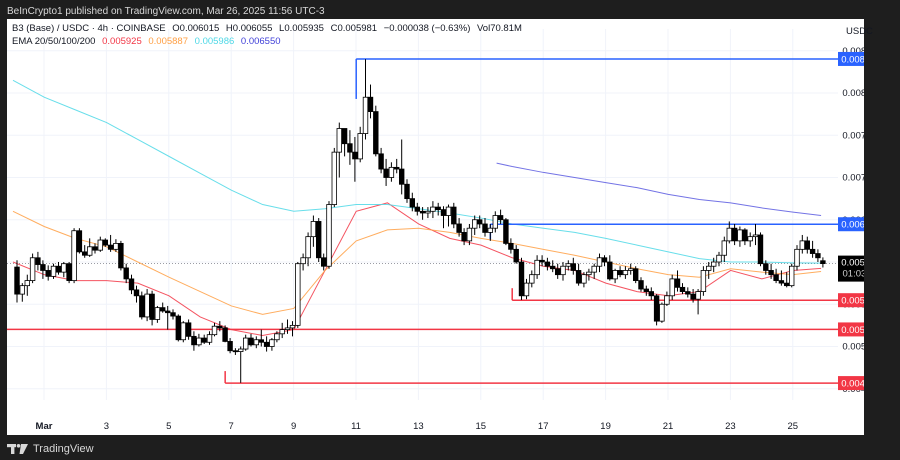 The width and height of the screenshot is (900, 460). Describe the element at coordinates (89, 28) in the screenshot. I see `symbol-label: B3 (Base) / USDC · 4h · COINBASE` at that location.